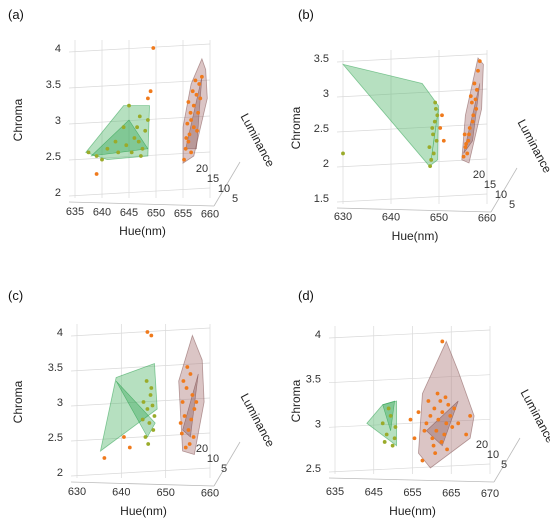 The height and width of the screenshot is (532, 550). Describe the element at coordinates (326, 164) in the screenshot. I see `y-tick-label: 2` at that location.